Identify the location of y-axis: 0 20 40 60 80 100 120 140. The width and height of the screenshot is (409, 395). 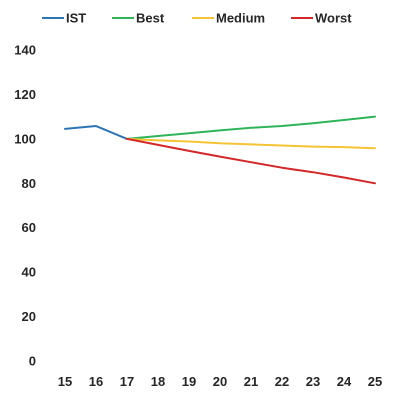
(25, 206).